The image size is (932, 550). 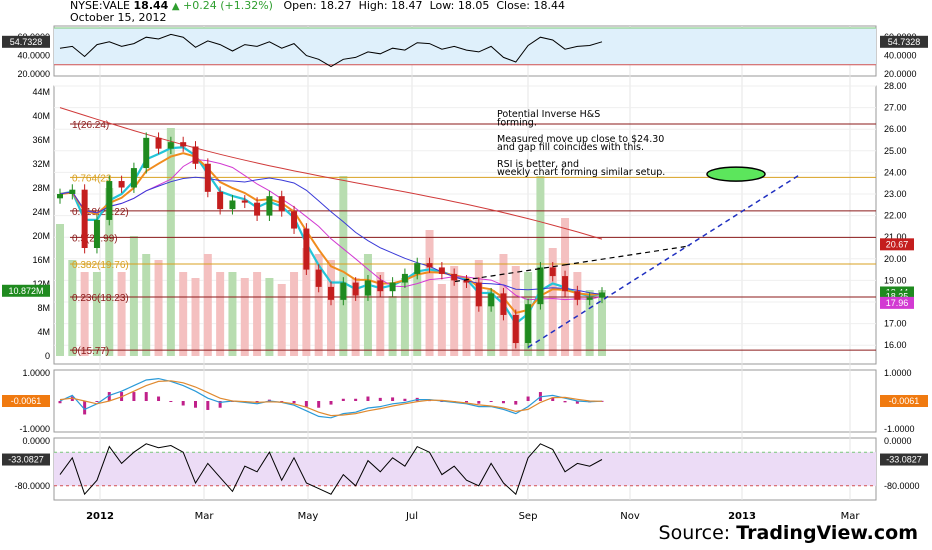 What do you see at coordinates (895, 108) in the screenshot?
I see `price-tick-right: 27.00` at bounding box center [895, 108].